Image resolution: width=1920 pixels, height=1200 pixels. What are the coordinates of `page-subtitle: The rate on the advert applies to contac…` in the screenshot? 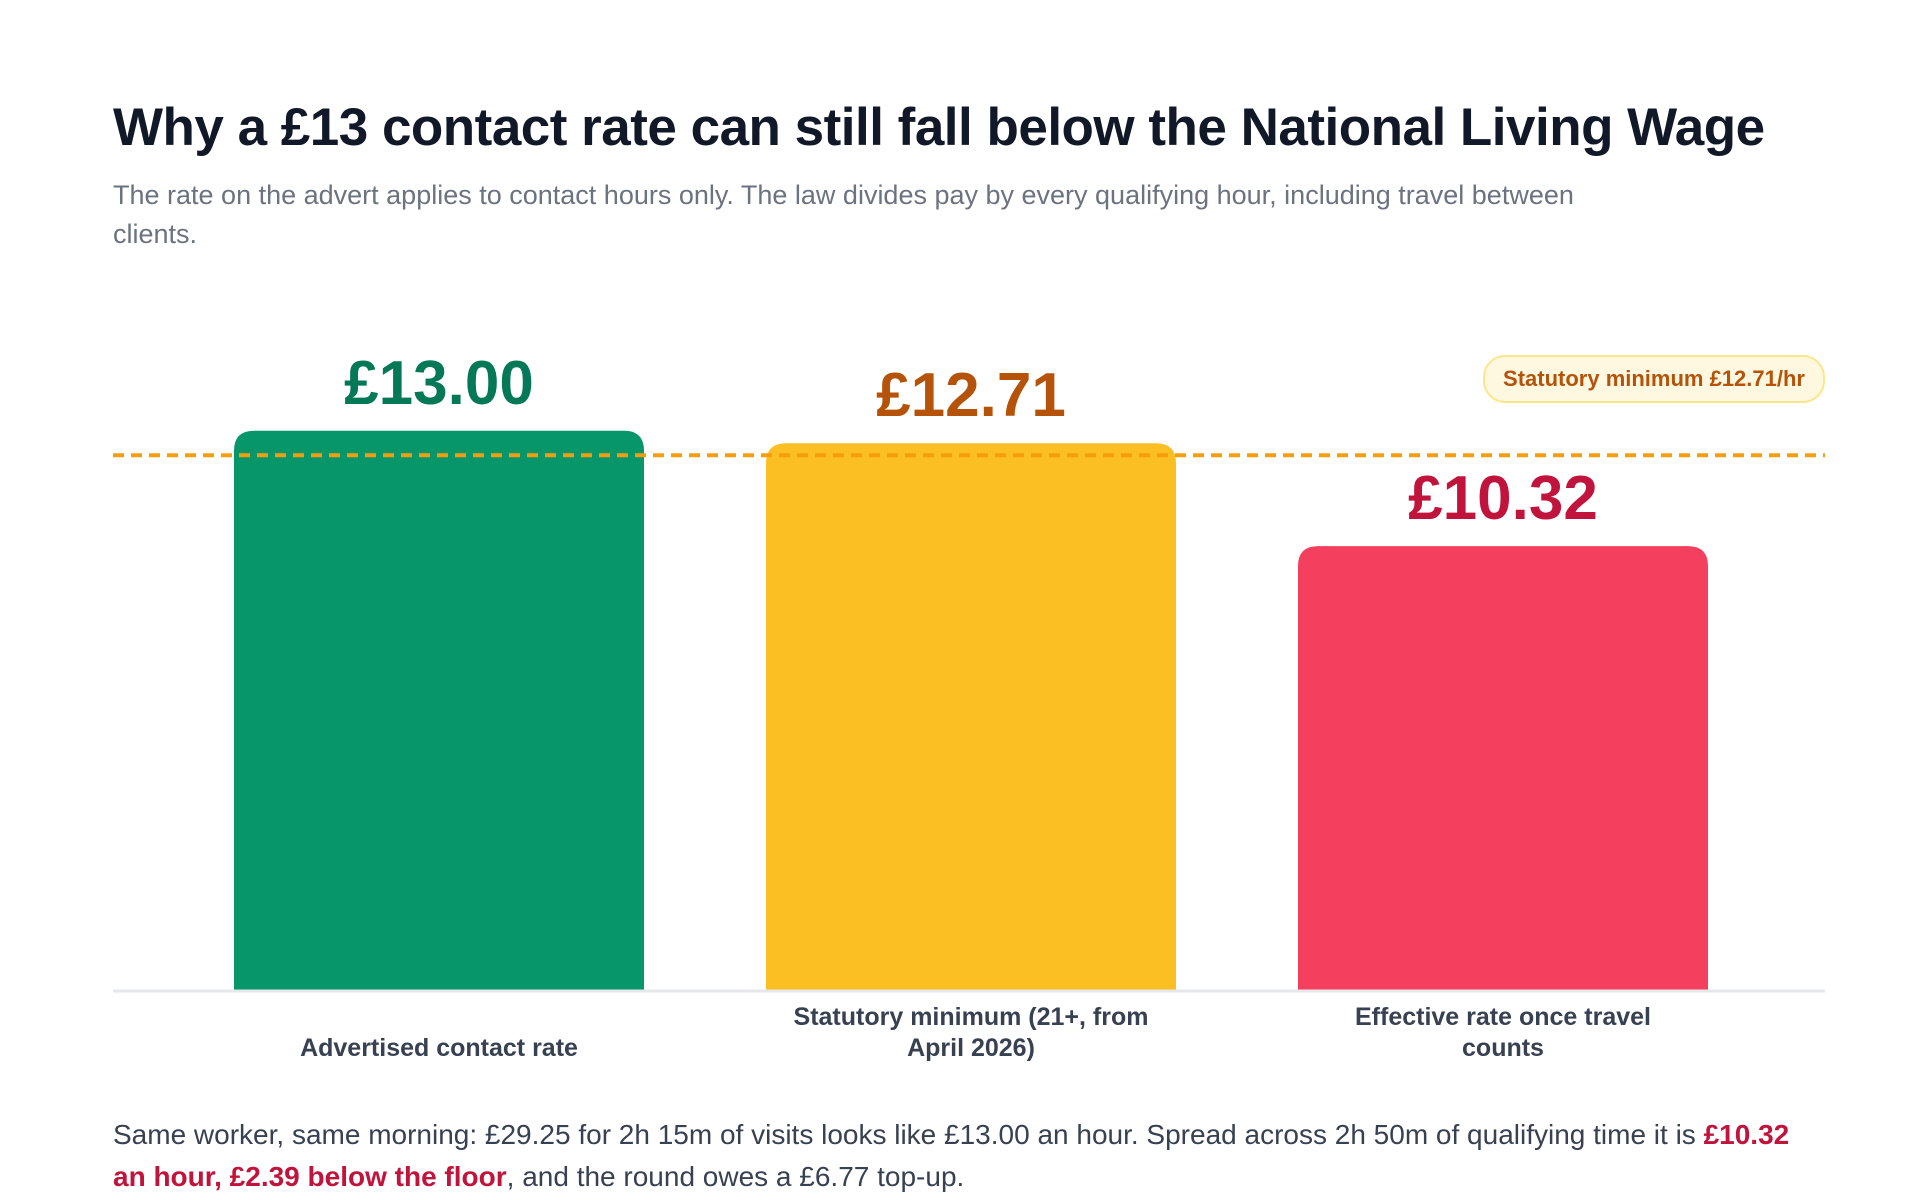 It's located at (843, 214).